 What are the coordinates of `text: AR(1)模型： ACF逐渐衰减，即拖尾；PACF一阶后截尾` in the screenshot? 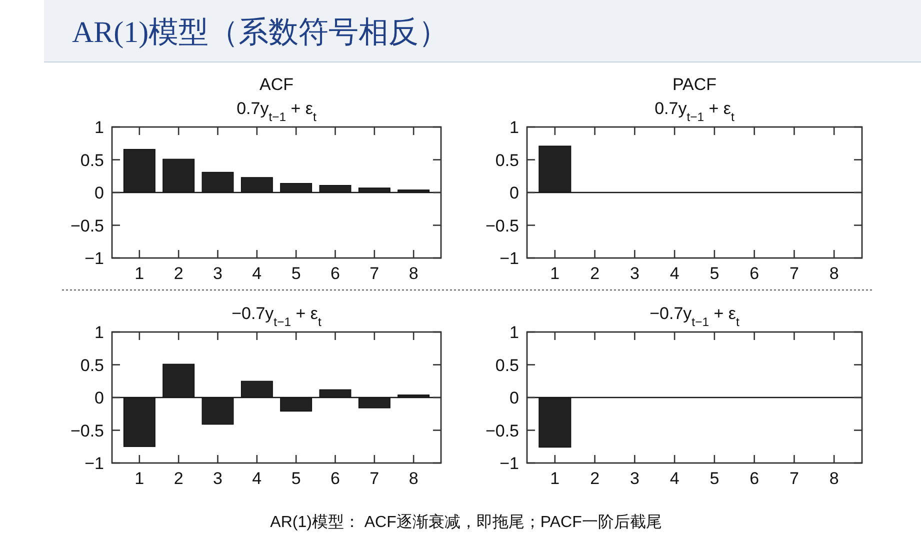 It's located at (466, 522).